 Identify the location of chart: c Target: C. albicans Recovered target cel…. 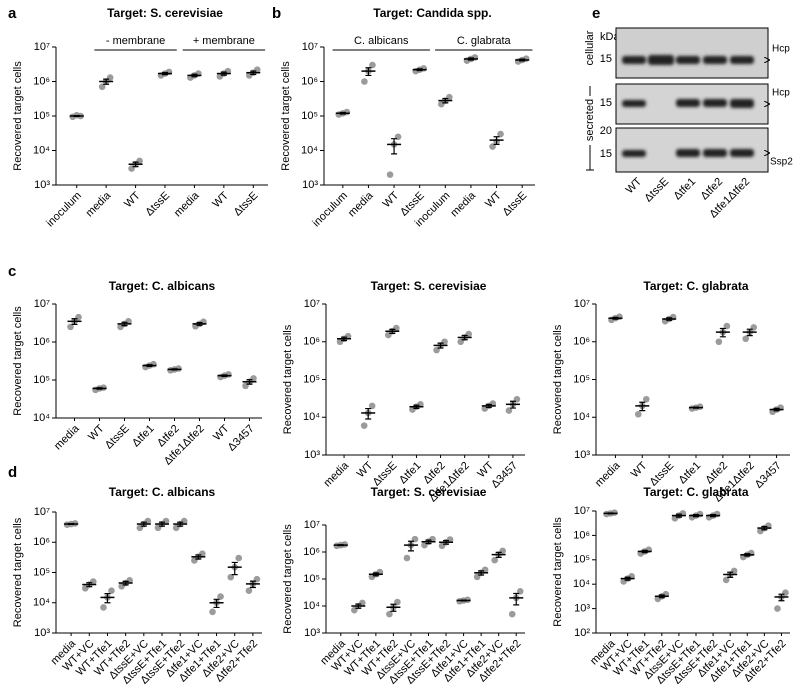
(135, 365).